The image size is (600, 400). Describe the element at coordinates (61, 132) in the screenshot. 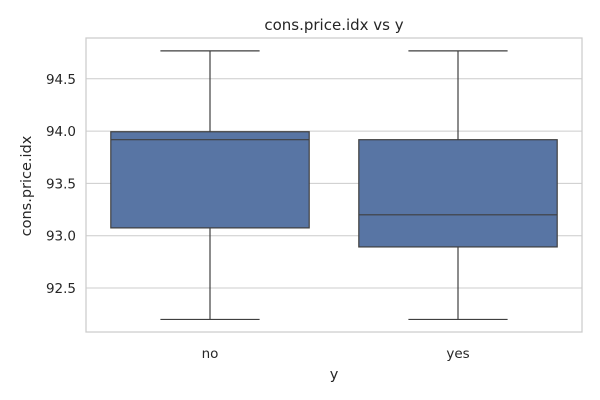

I see `y-tick-label: 94.0` at that location.